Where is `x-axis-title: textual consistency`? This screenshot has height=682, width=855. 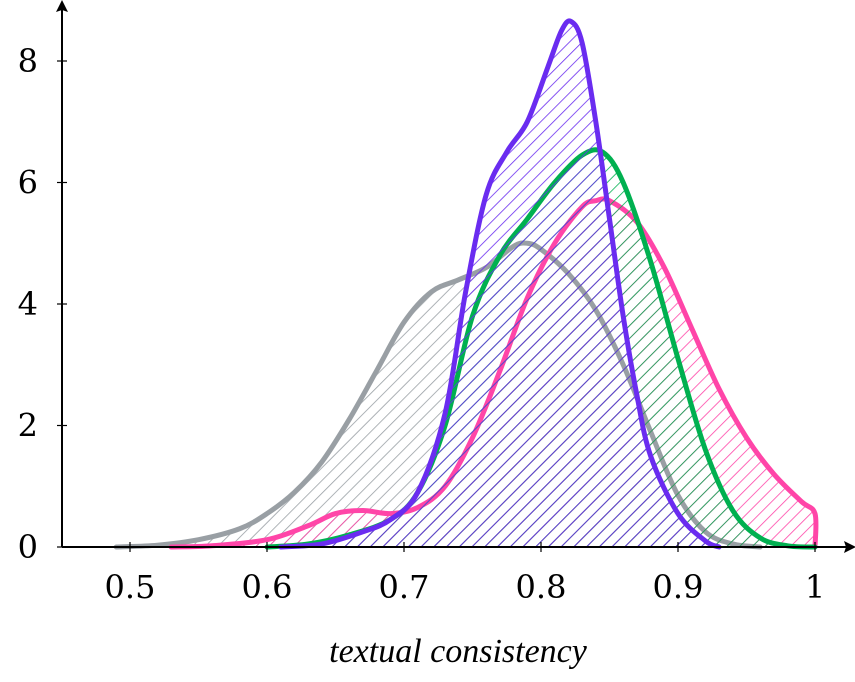
x-axis-title: textual consistency is located at coordinates (458, 651).